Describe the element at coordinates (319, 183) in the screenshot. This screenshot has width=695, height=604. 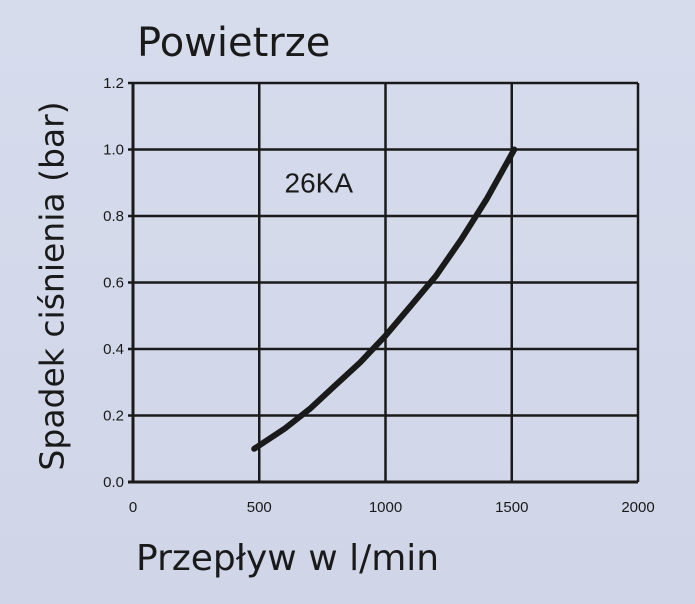
I see `curve-annotation: 26KA` at that location.